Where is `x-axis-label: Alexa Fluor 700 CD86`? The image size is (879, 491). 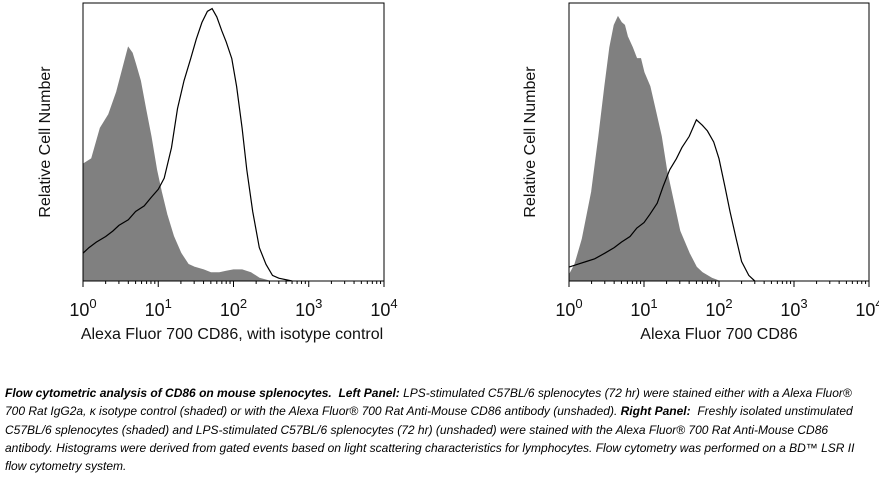 x-axis-label: Alexa Fluor 700 CD86 is located at coordinates (719, 334).